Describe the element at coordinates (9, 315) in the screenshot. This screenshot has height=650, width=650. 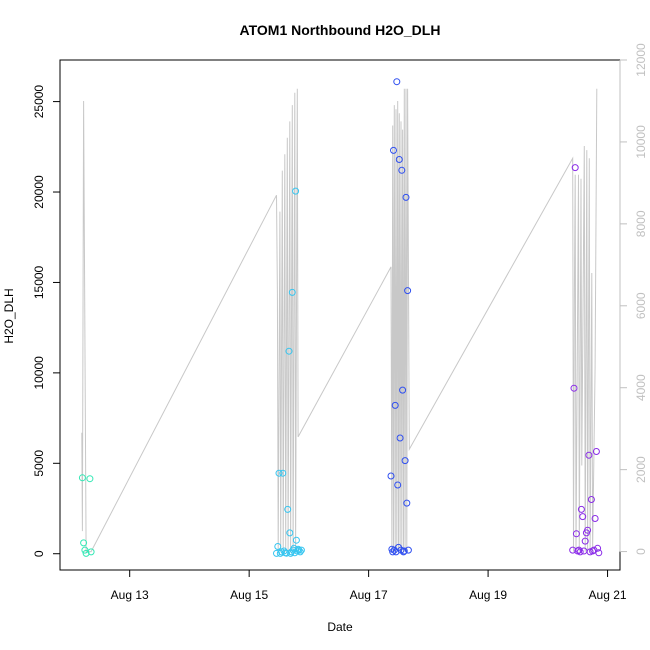
I see `y-axis-label: H2O_DLH` at that location.